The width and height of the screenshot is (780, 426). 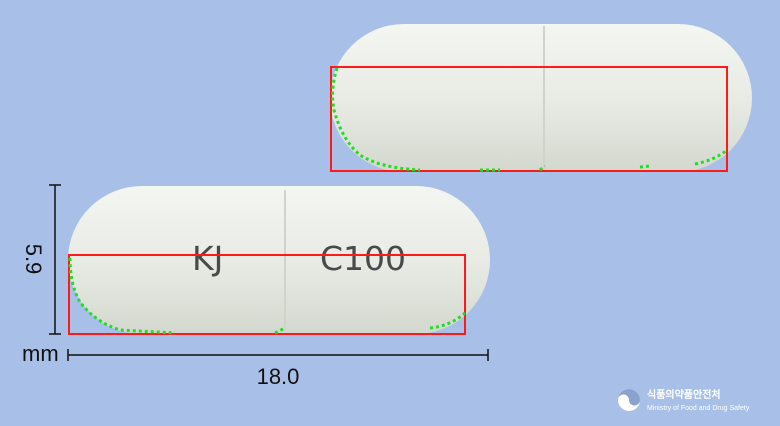 What do you see at coordinates (684, 394) in the screenshot?
I see `agency-name-ko: 식품의약품안전처` at bounding box center [684, 394].